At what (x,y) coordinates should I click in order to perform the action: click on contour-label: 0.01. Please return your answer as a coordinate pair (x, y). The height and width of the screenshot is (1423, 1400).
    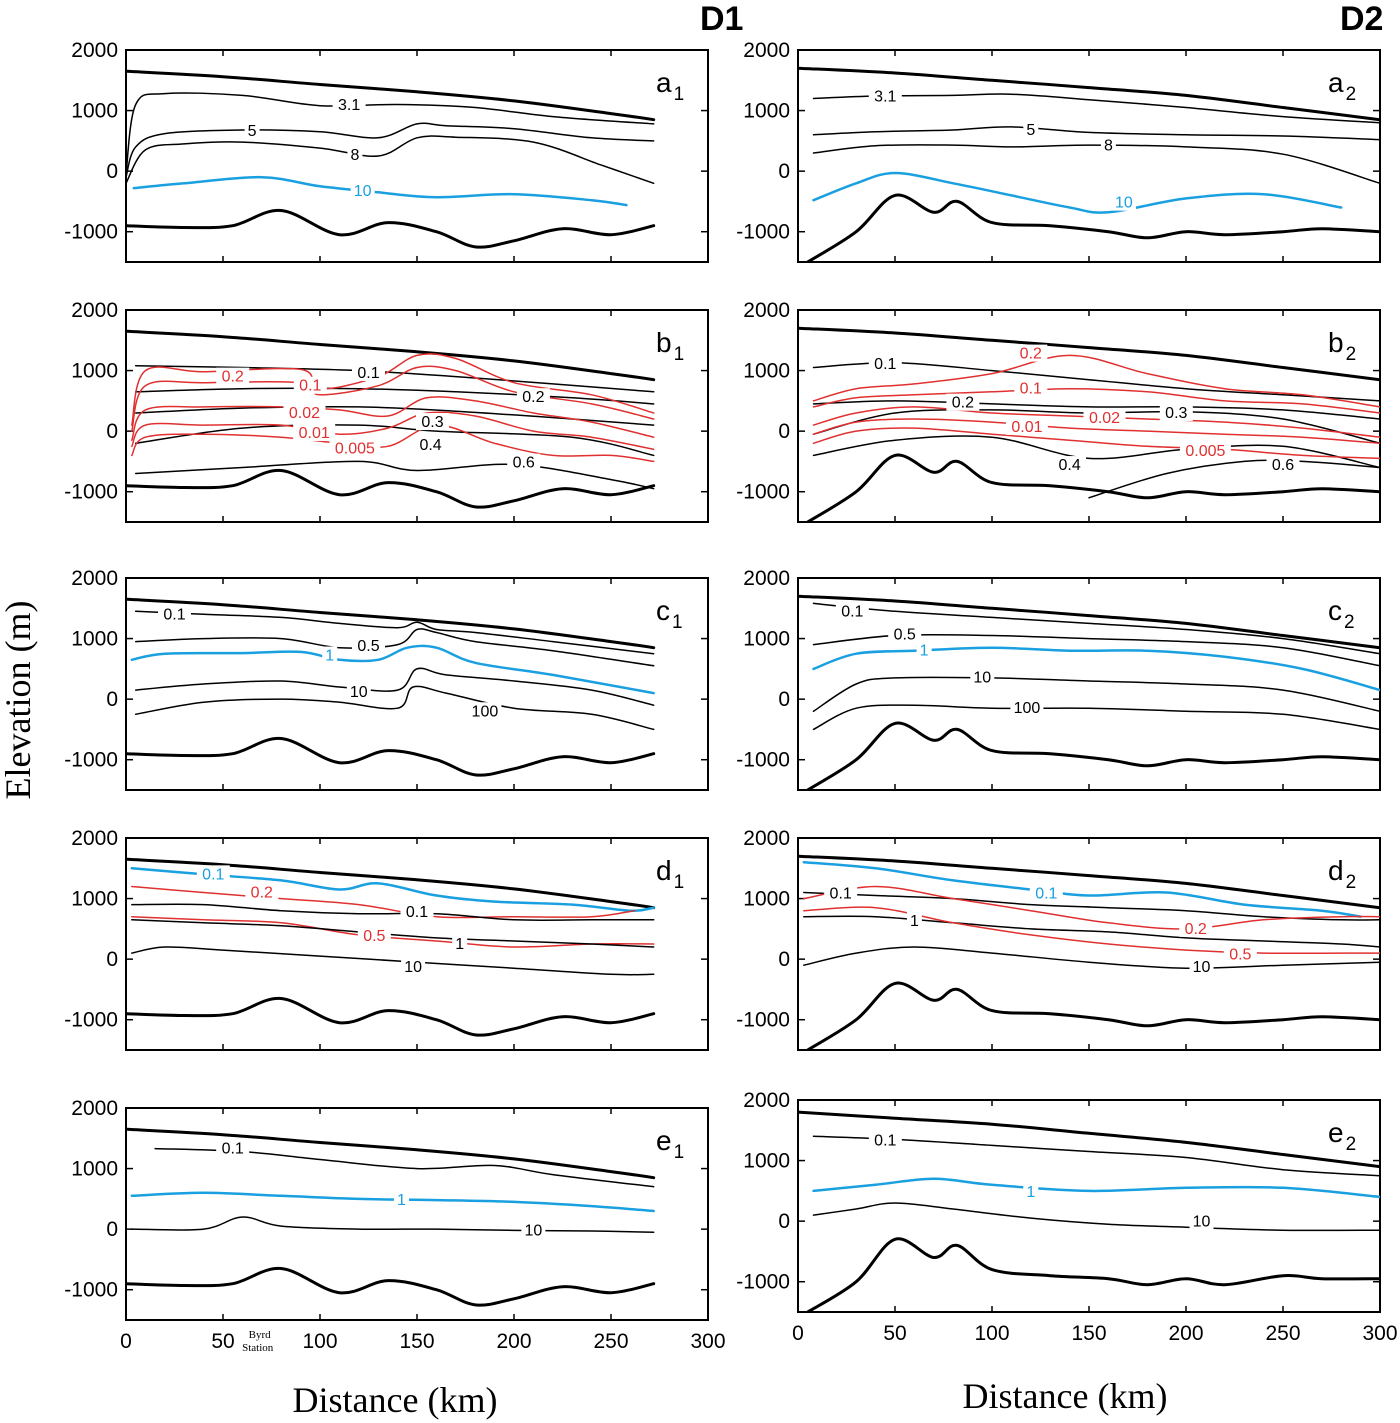
    Looking at the image, I should click on (1026, 427).